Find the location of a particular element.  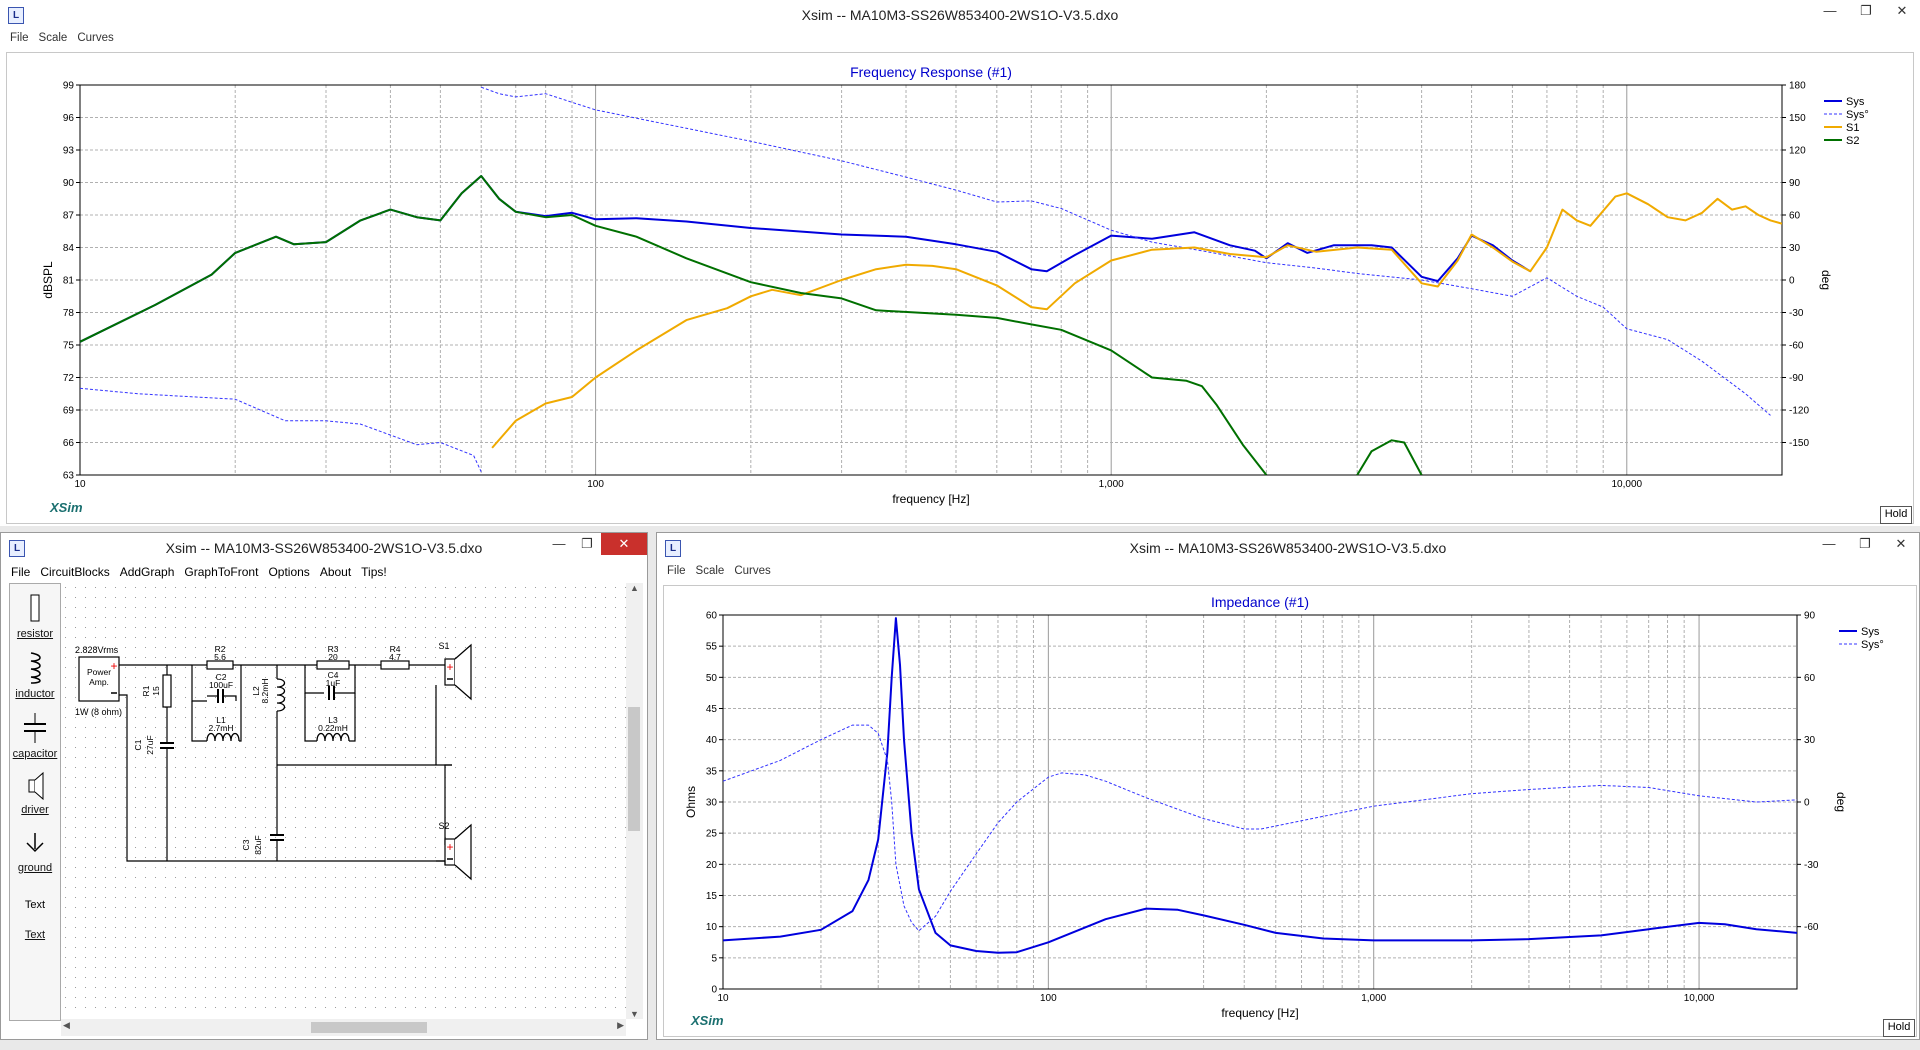

L1-inductor is located at coordinates (223, 737).